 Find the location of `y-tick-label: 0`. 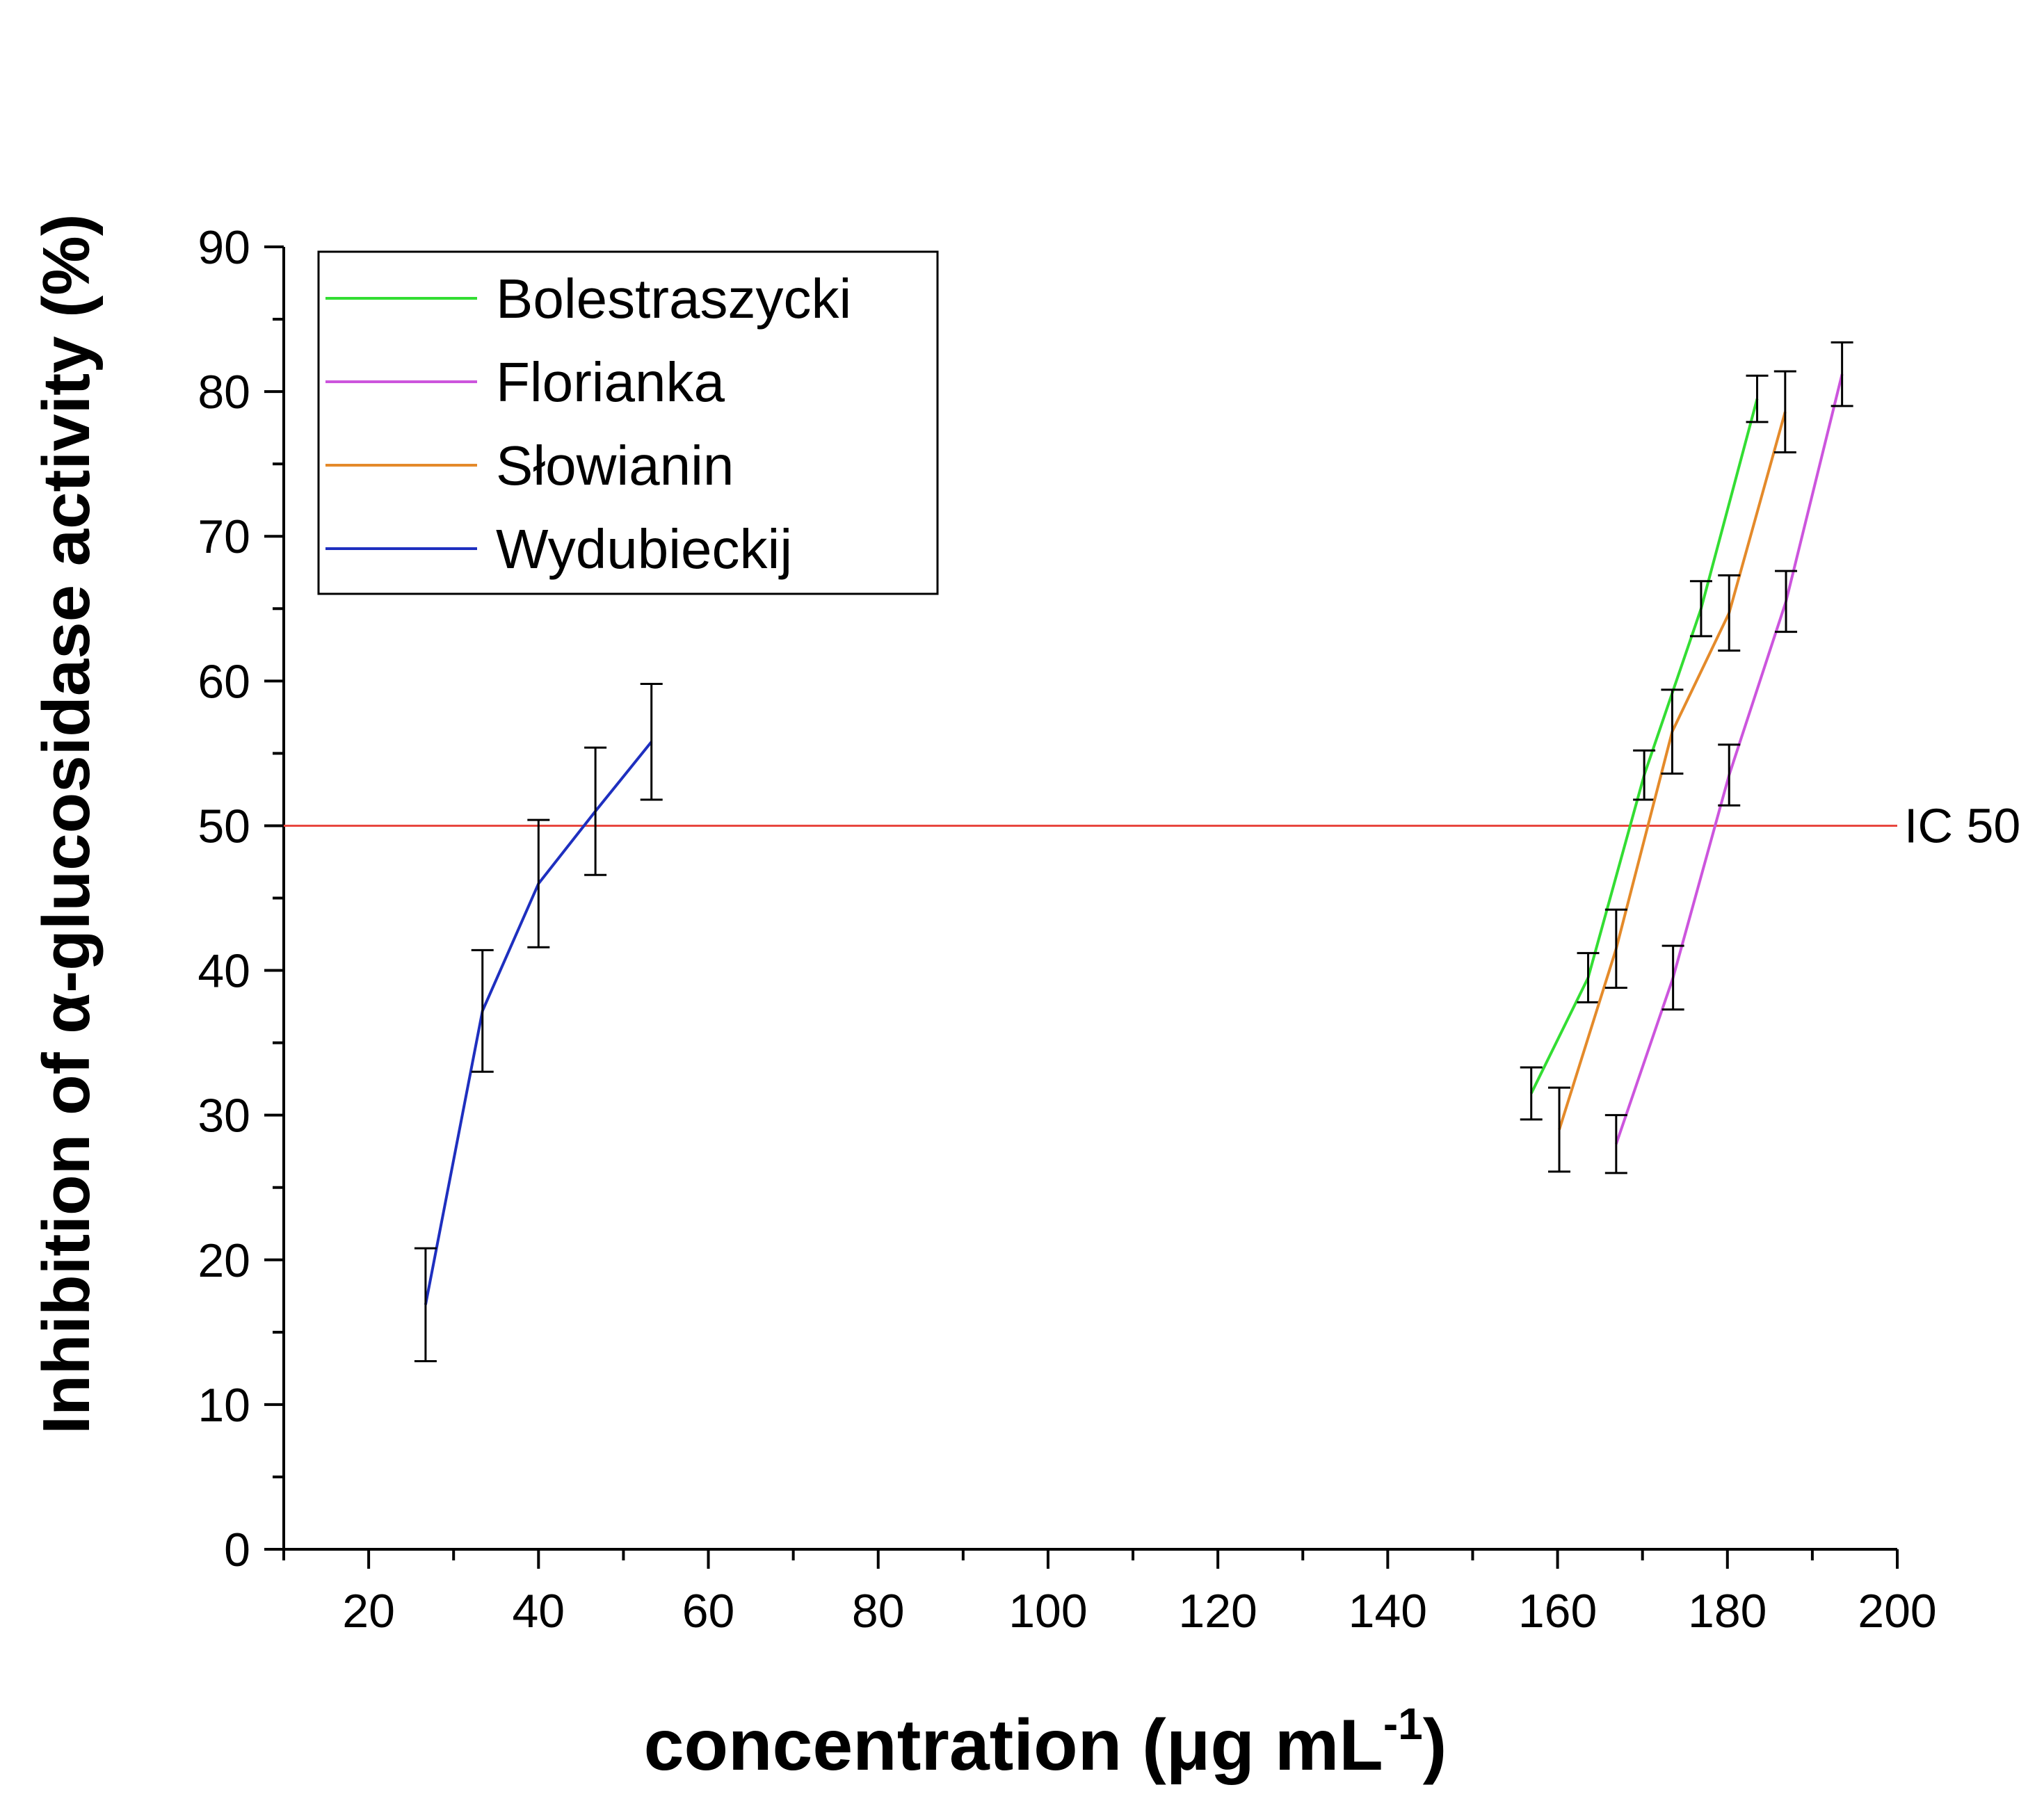

y-tick-label: 0 is located at coordinates (237, 1550).